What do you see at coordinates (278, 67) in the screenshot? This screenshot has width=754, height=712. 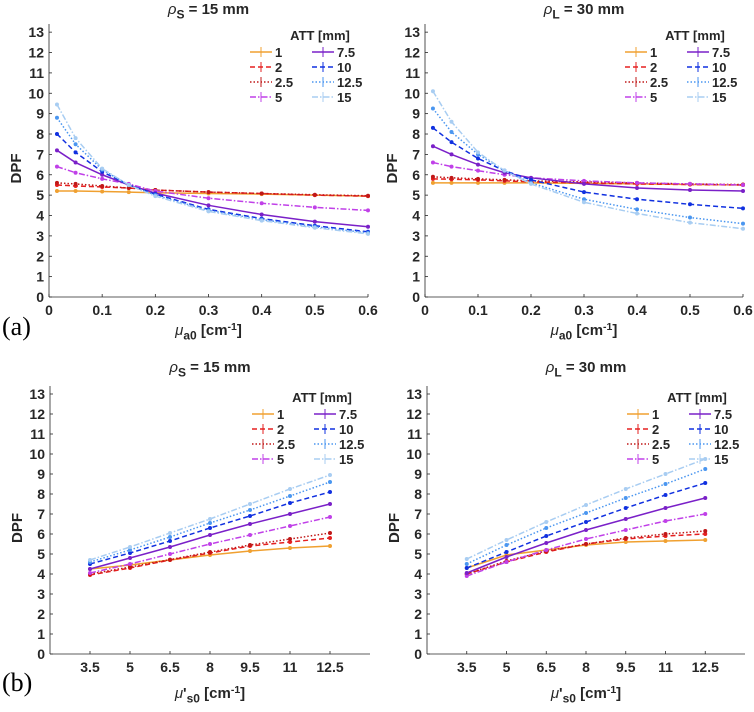 I see `legend-entry-label: 2` at bounding box center [278, 67].